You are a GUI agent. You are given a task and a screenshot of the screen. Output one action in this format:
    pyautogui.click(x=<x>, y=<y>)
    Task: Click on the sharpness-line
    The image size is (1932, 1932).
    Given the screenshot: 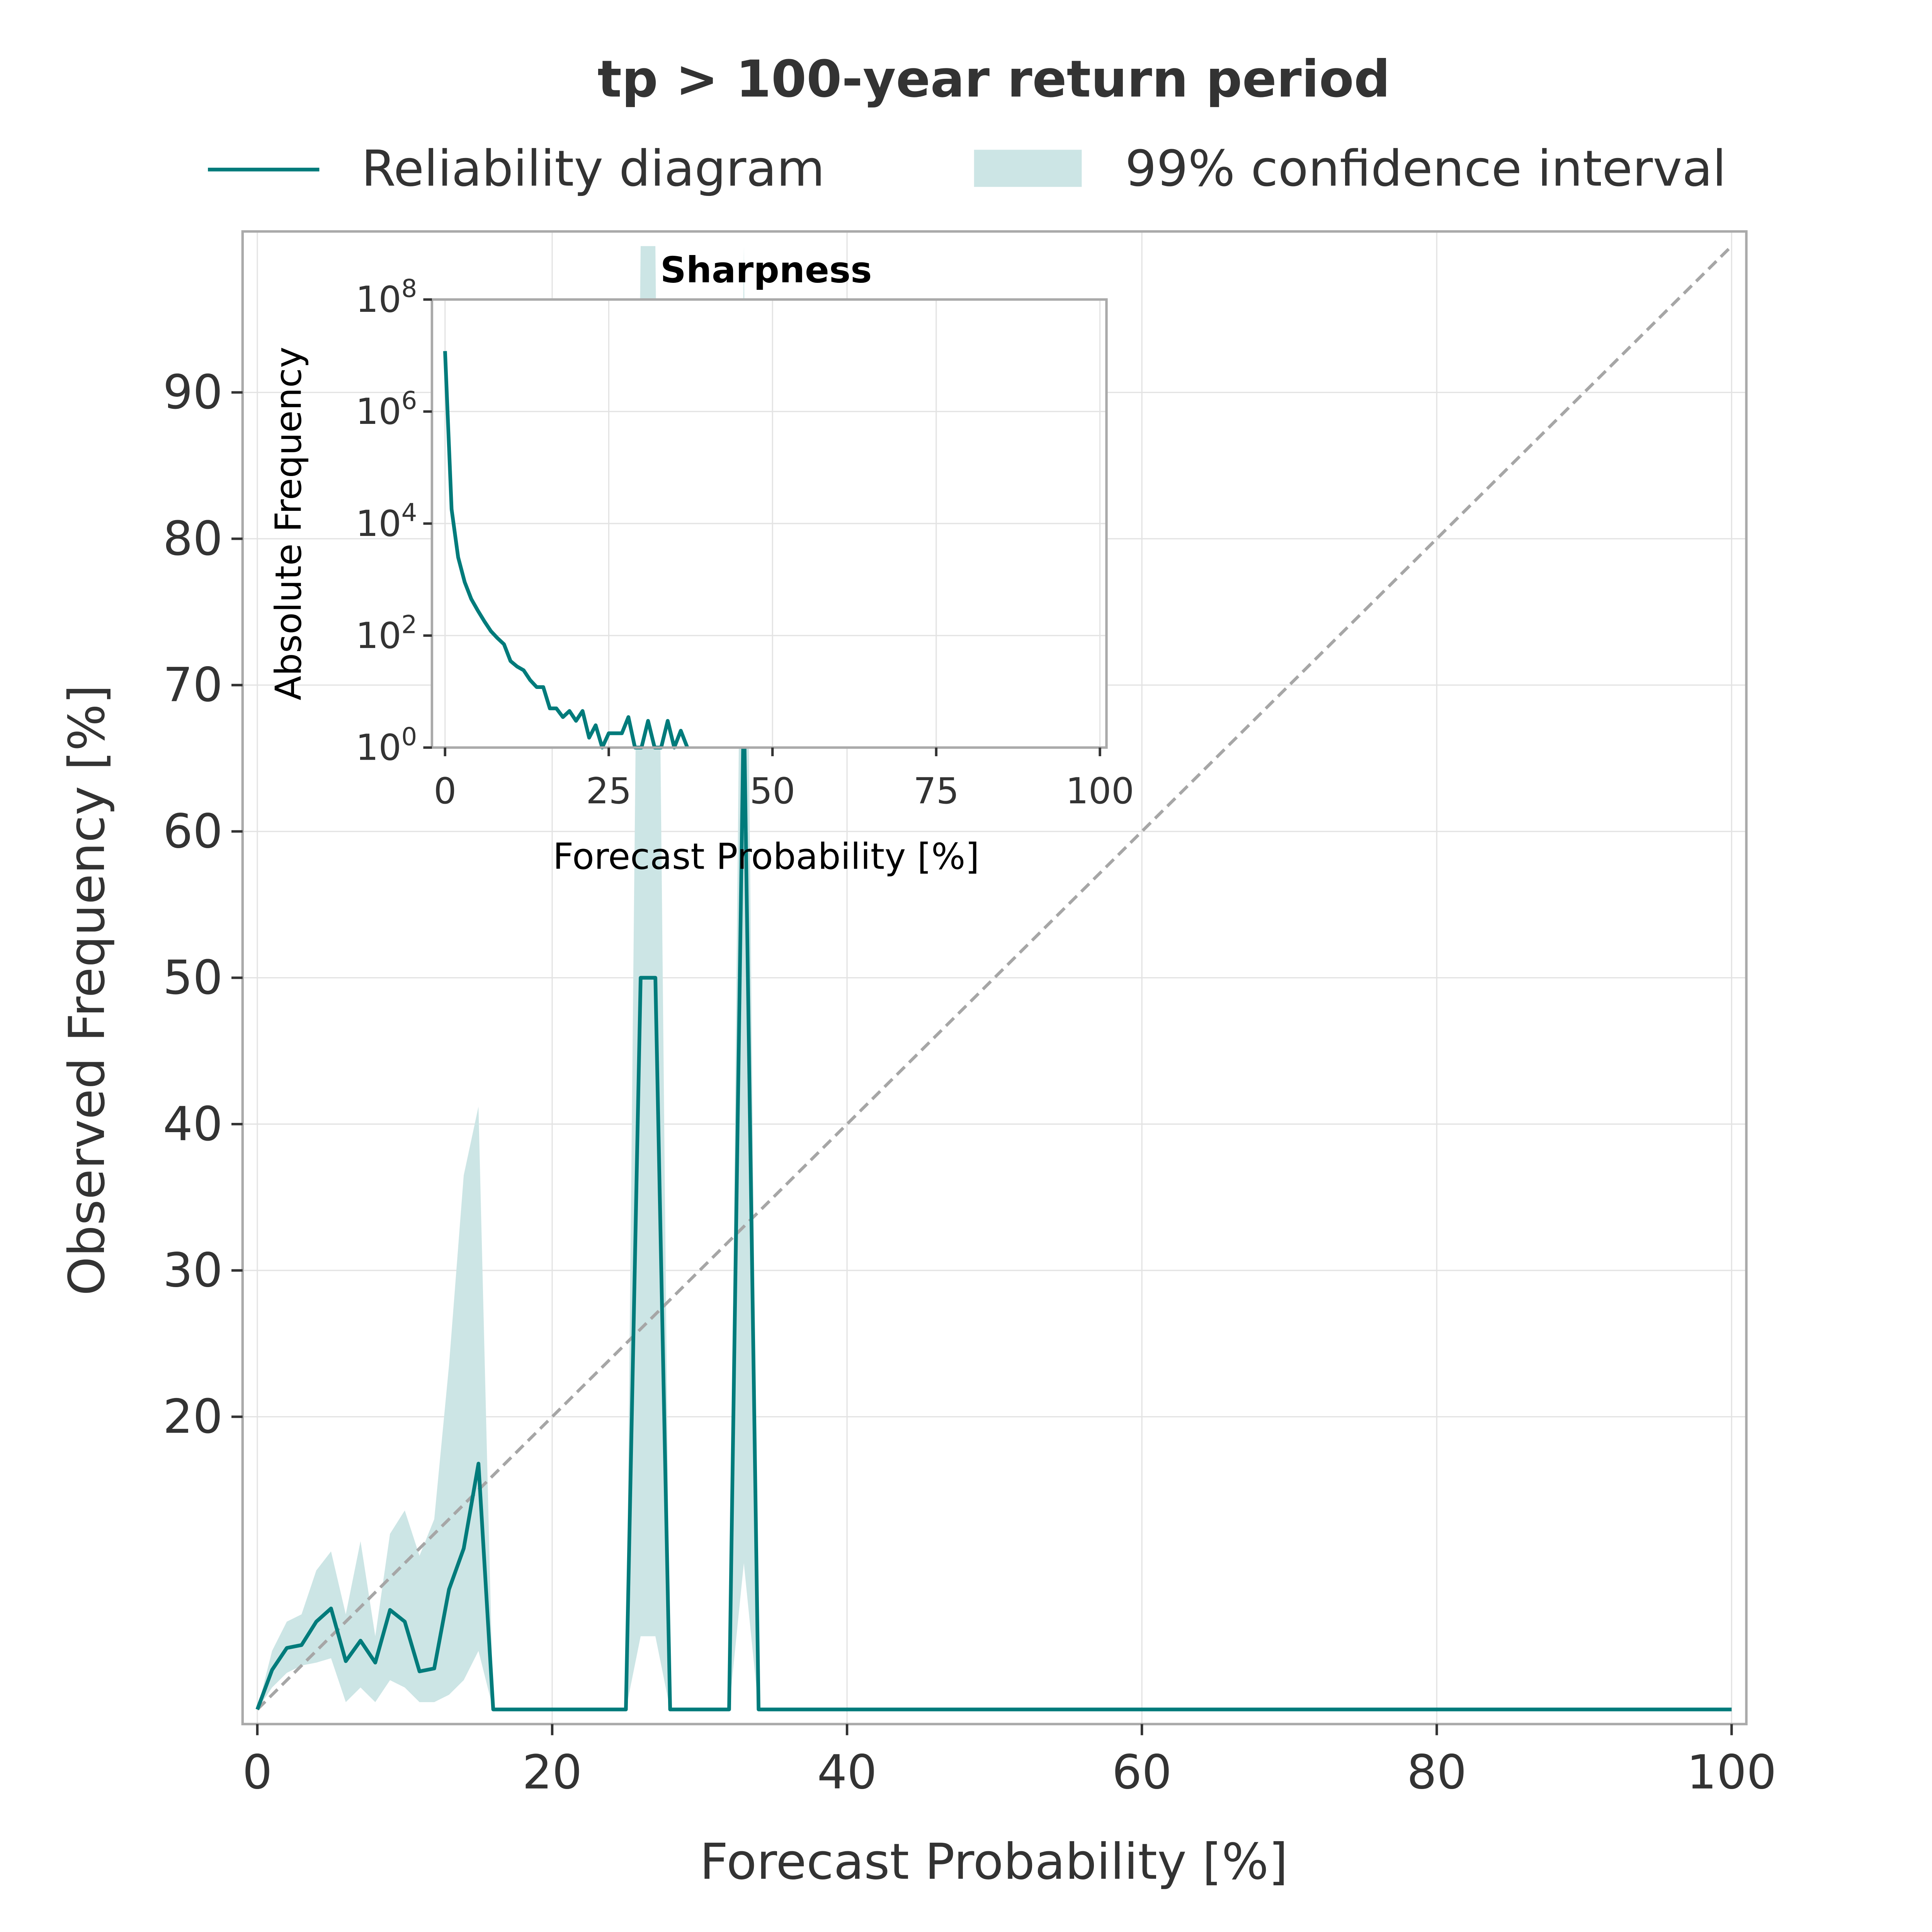 What is the action you would take?
    pyautogui.click(x=566, y=550)
    